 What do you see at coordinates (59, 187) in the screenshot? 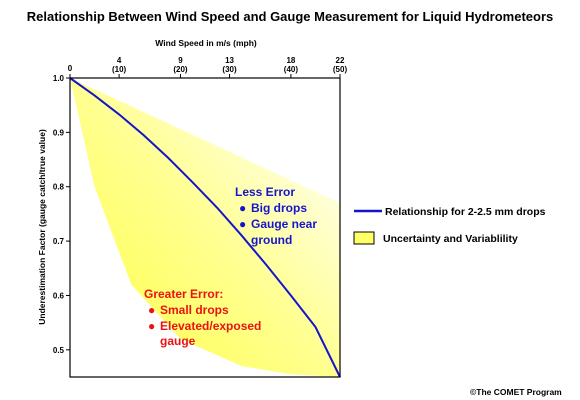
I see `y-tick-label-2: 0.8` at bounding box center [59, 187].